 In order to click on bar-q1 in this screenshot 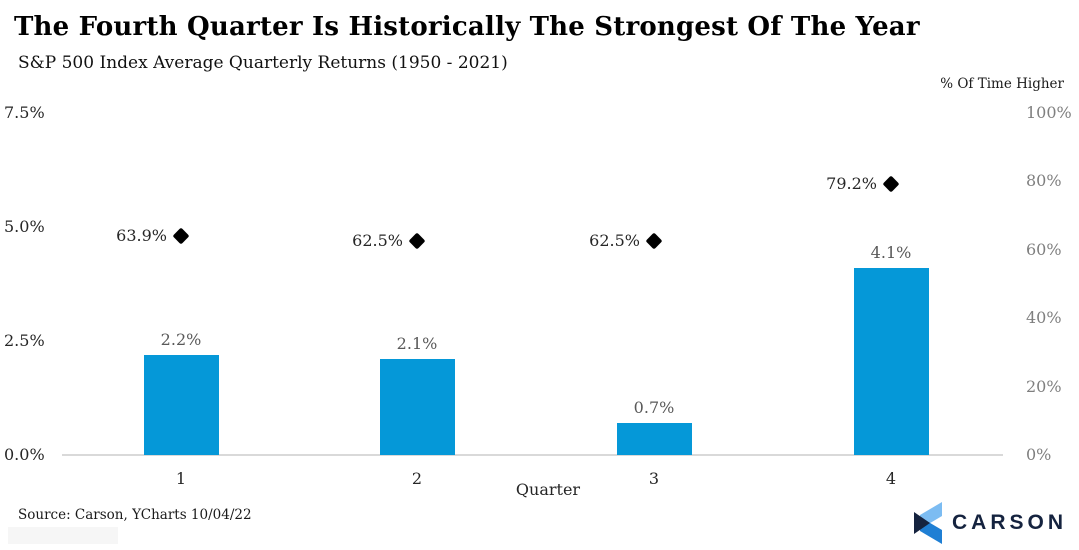, I will do `click(181, 404)`.